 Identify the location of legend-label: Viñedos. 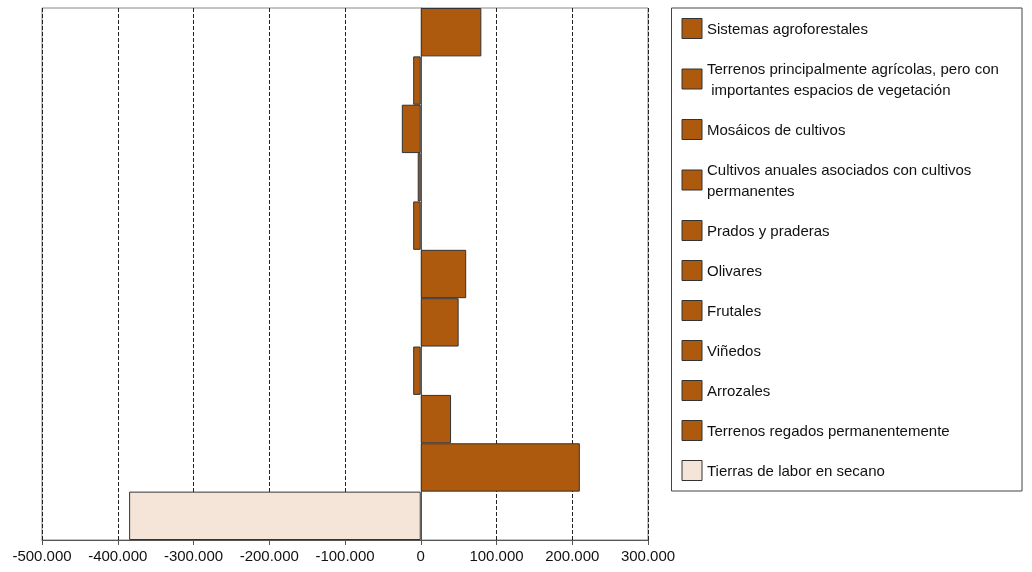
(734, 350).